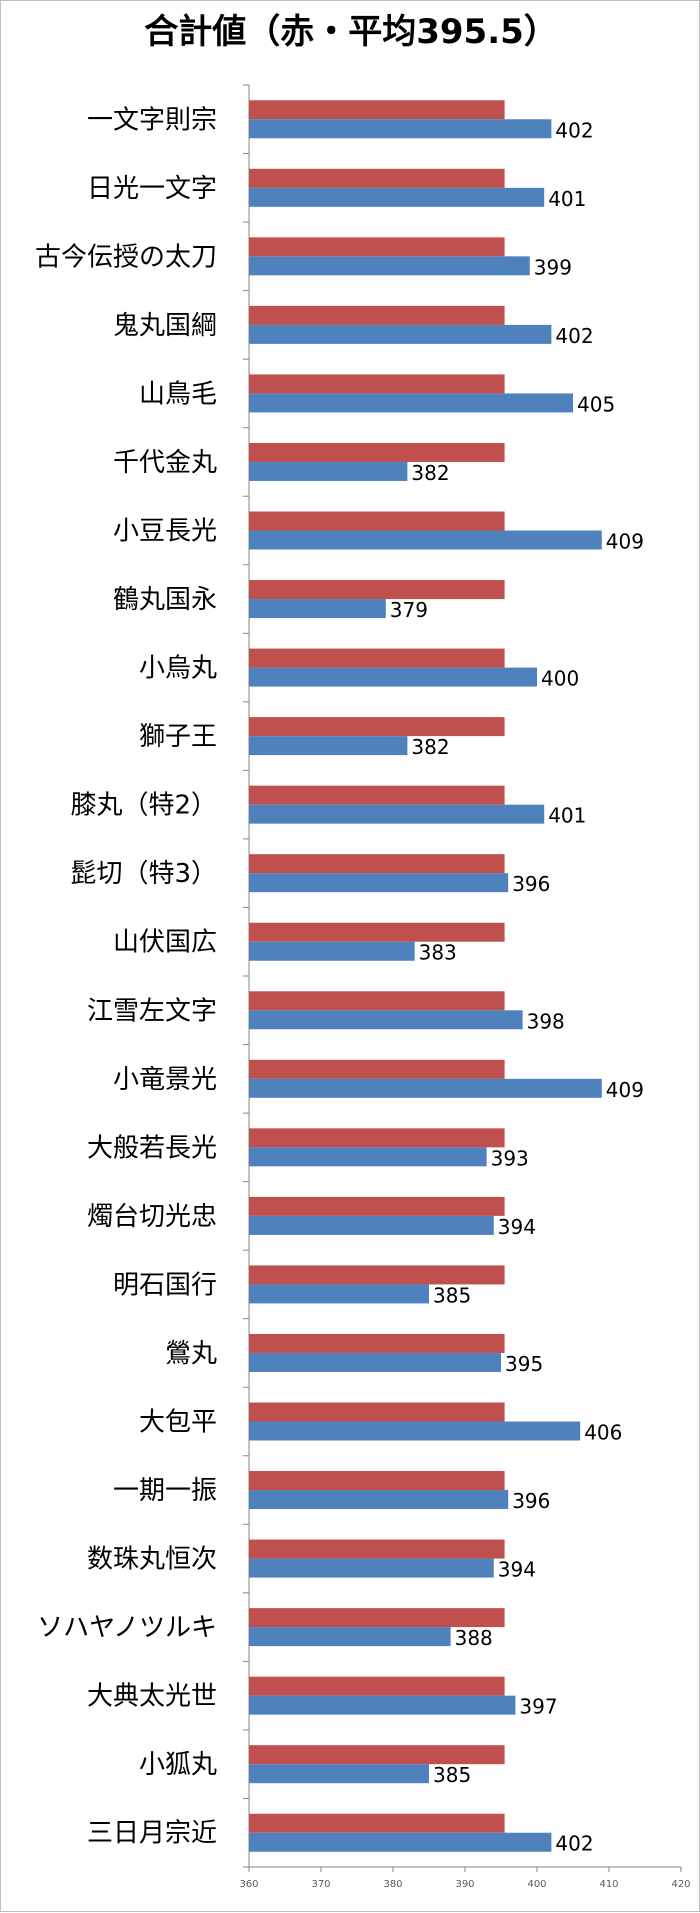 This screenshot has height=1913, width=700. What do you see at coordinates (165, 1491) in the screenshot?
I see `category-label: 一期一振` at bounding box center [165, 1491].